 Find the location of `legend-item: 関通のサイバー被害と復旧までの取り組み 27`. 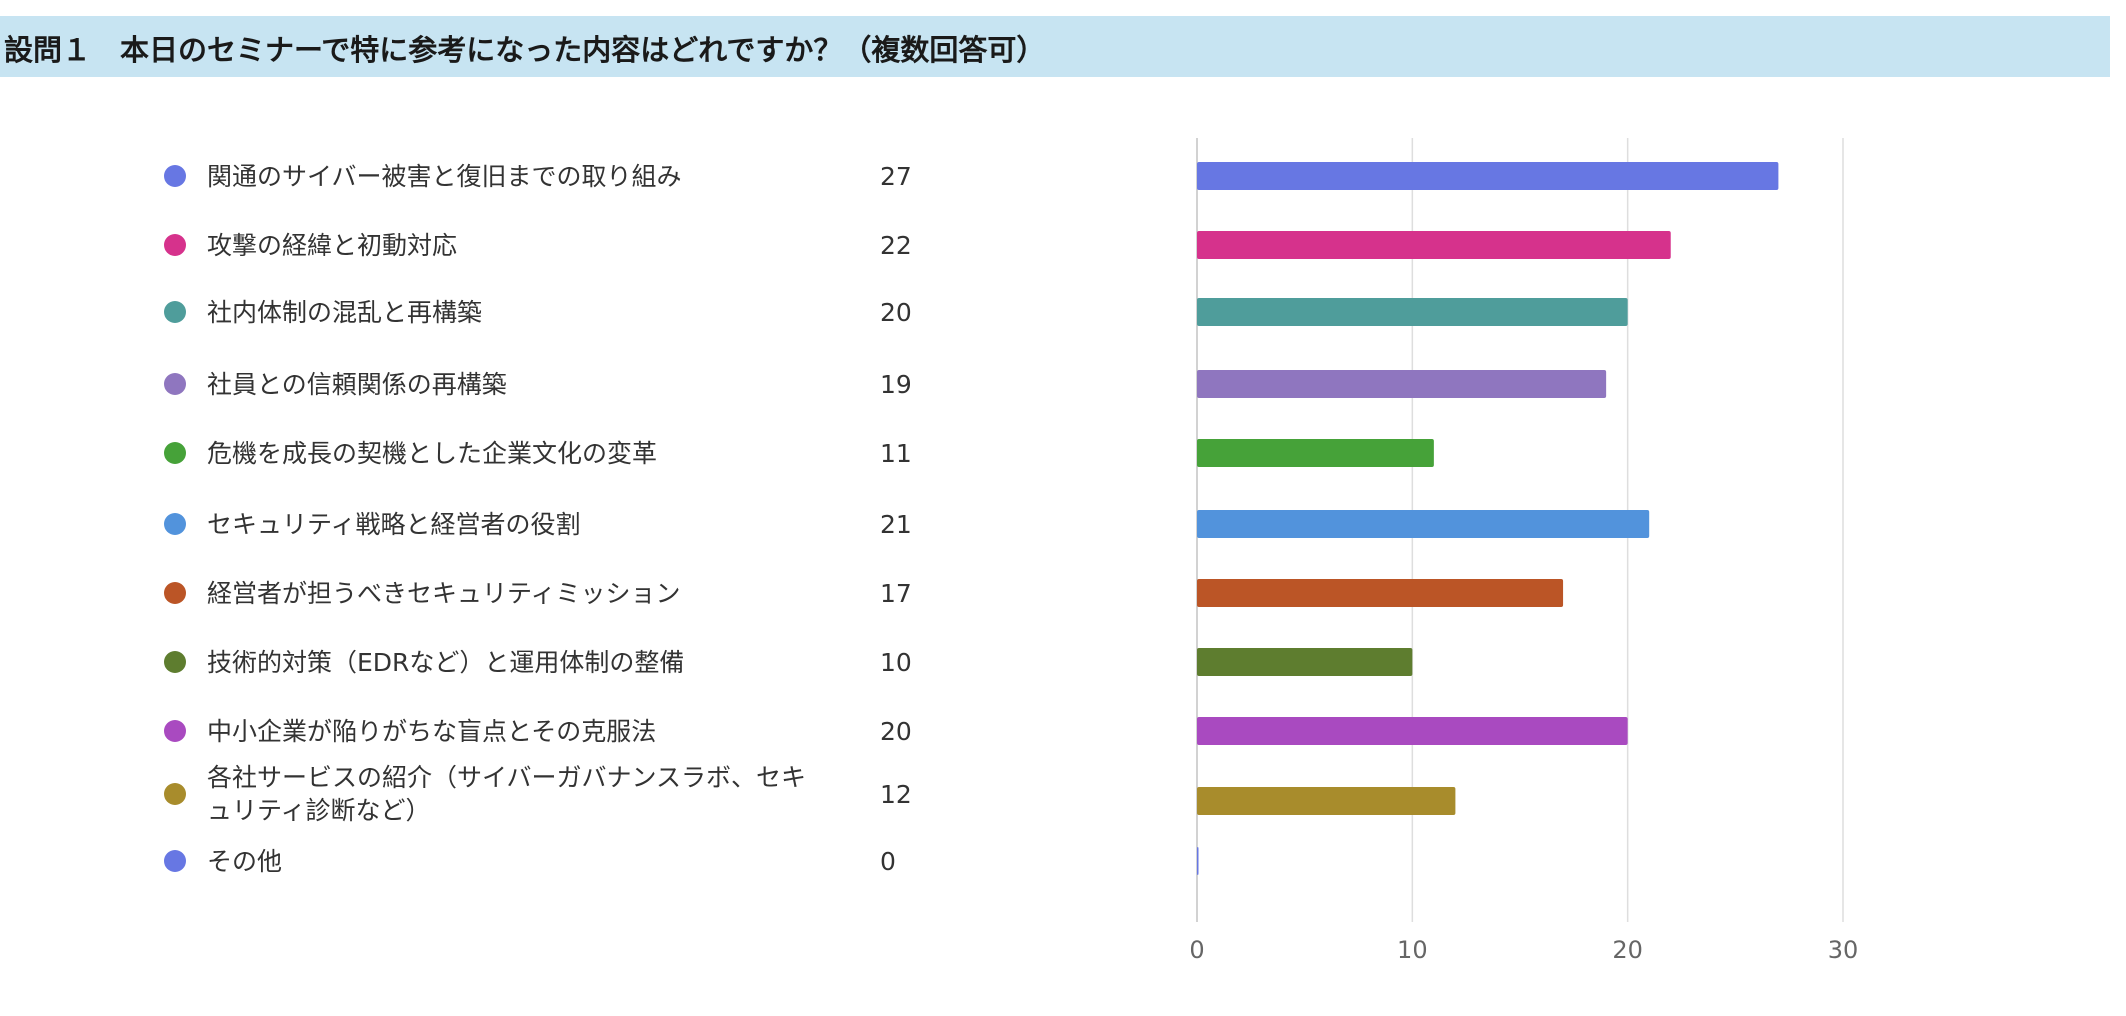

legend-item: 関通のサイバー被害と復旧までの取り組み 27 is located at coordinates (480, 176).